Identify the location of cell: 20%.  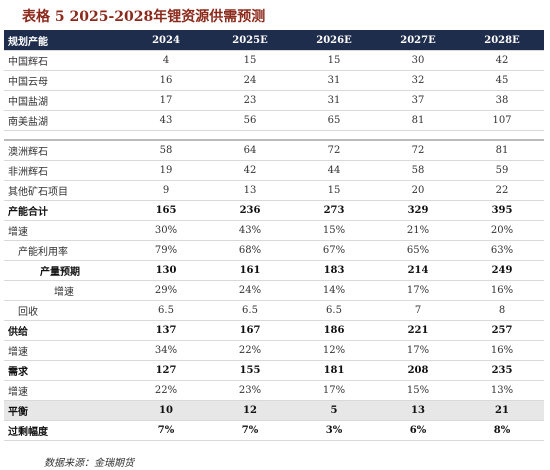
(502, 230).